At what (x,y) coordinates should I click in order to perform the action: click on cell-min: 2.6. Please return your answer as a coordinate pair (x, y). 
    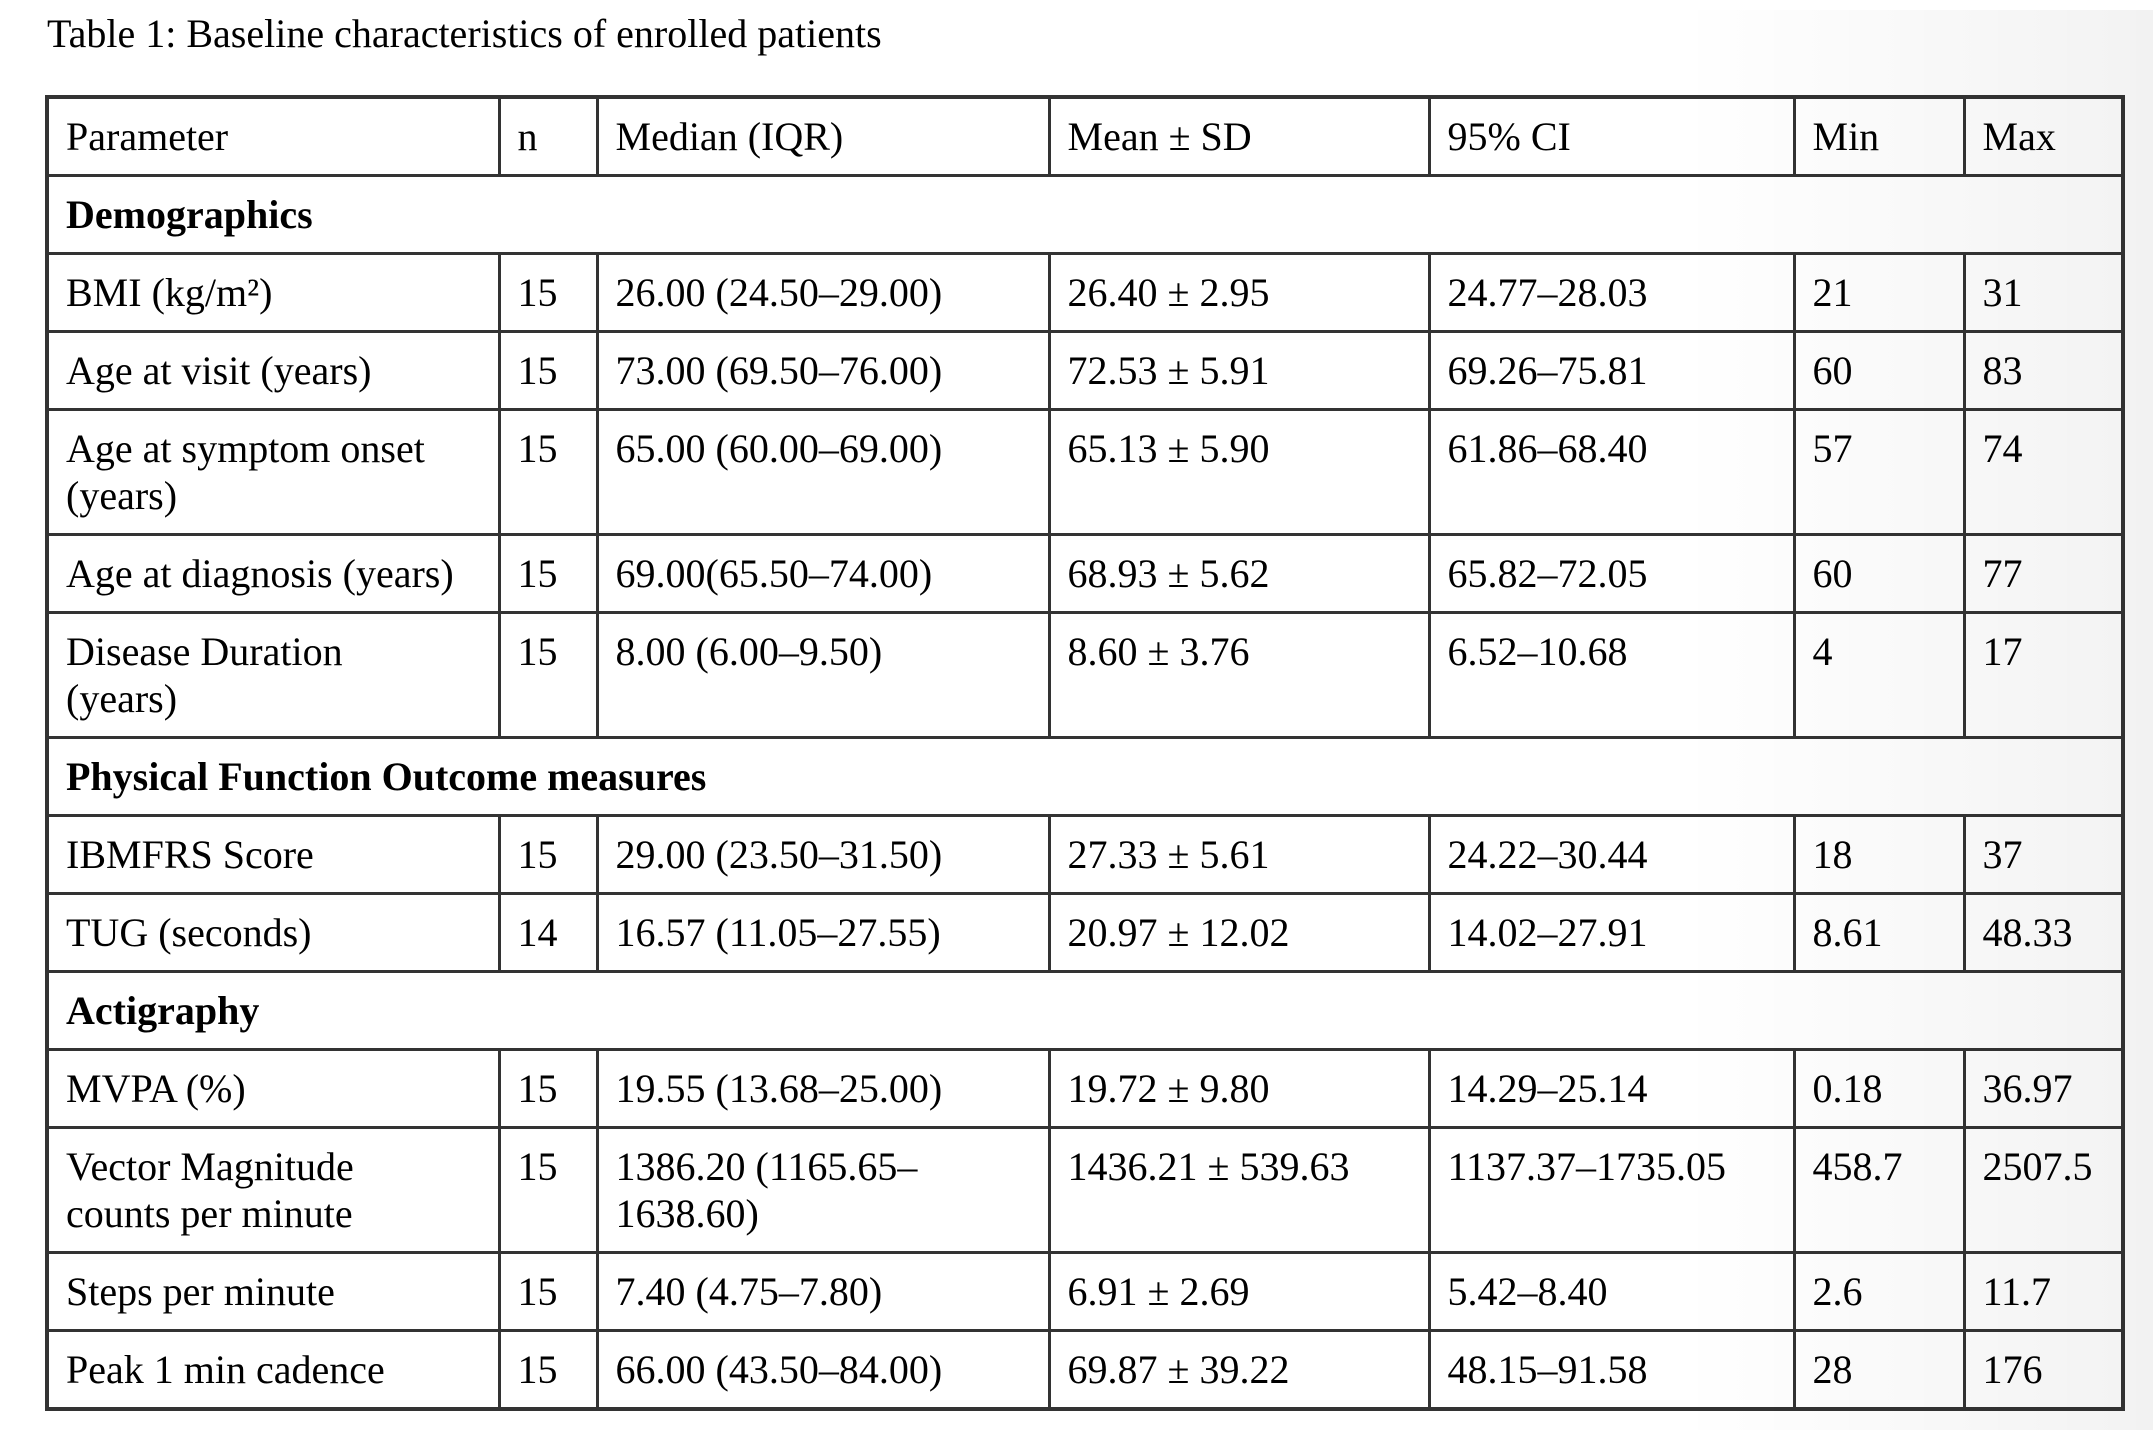
    Looking at the image, I should click on (1879, 1291).